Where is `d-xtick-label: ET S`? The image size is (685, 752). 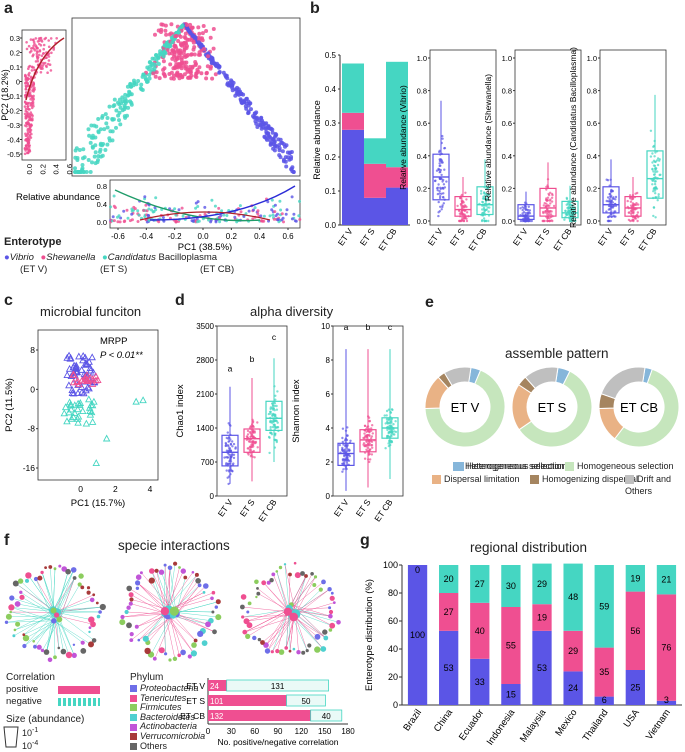
d-xtick-label: ET S is located at coordinates (247, 507).